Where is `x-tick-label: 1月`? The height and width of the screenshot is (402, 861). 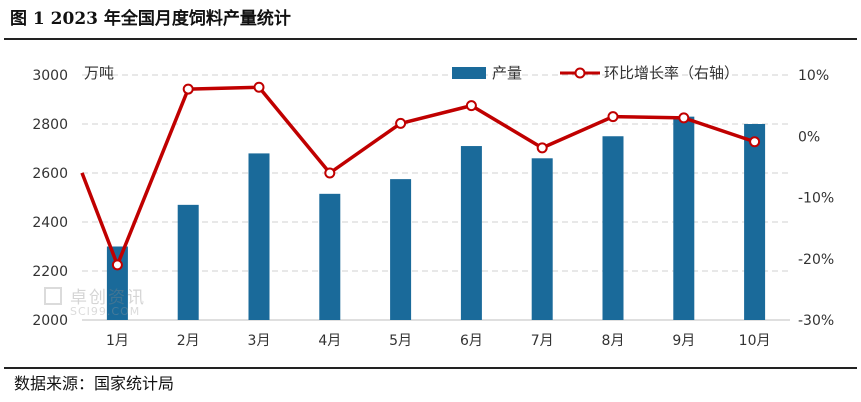
x-tick-label: 1月 is located at coordinates (117, 341).